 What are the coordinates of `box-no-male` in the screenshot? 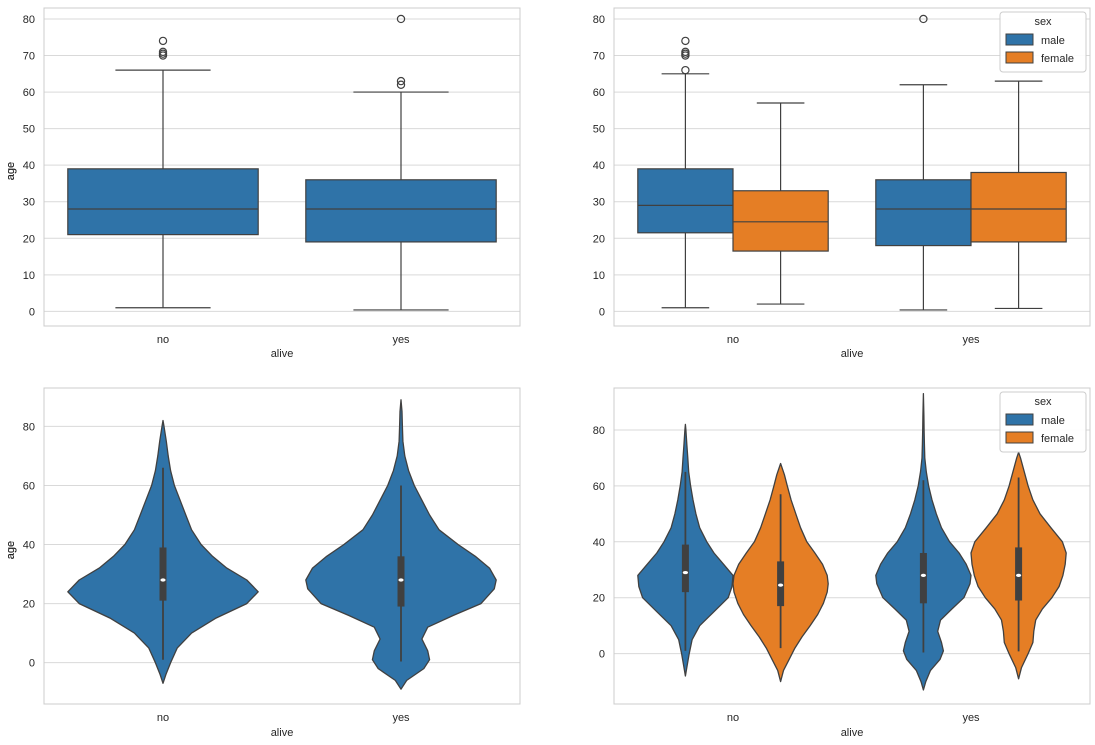 It's located at (685, 201).